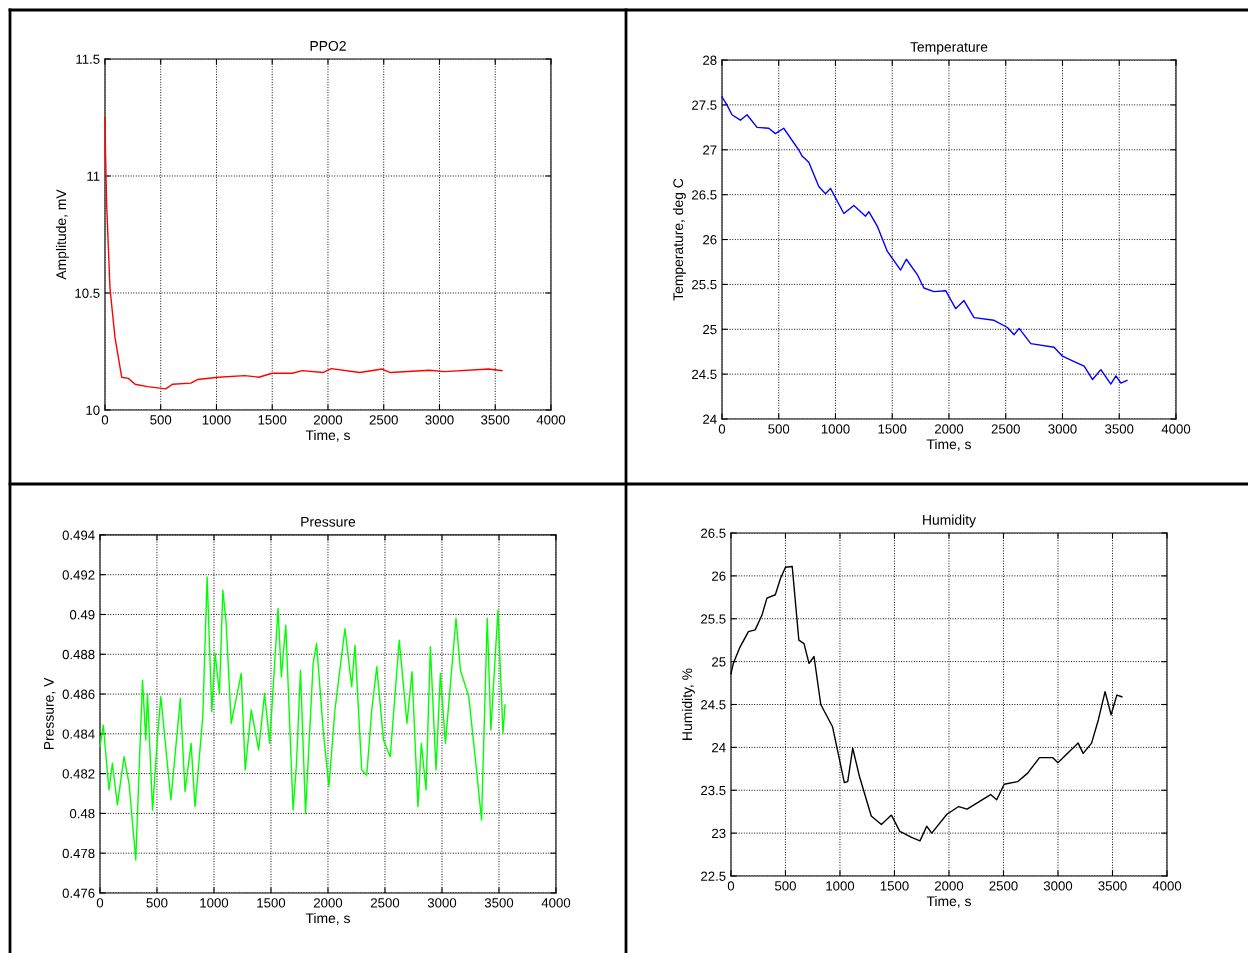 The image size is (1248, 953). What do you see at coordinates (328, 45) in the screenshot?
I see `chart-title: PPO2` at bounding box center [328, 45].